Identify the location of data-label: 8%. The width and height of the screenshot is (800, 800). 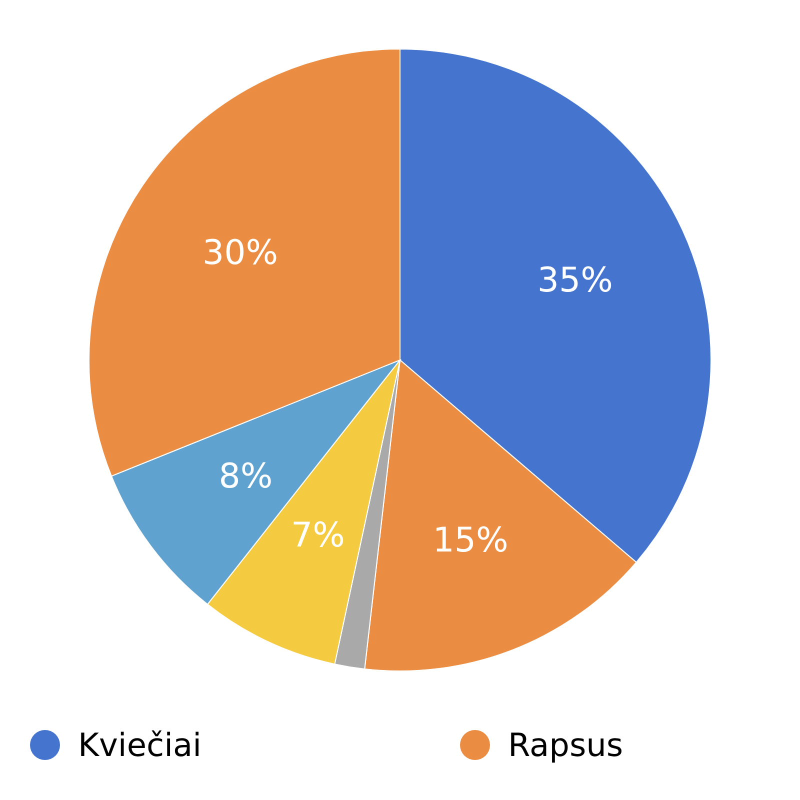
(245, 476).